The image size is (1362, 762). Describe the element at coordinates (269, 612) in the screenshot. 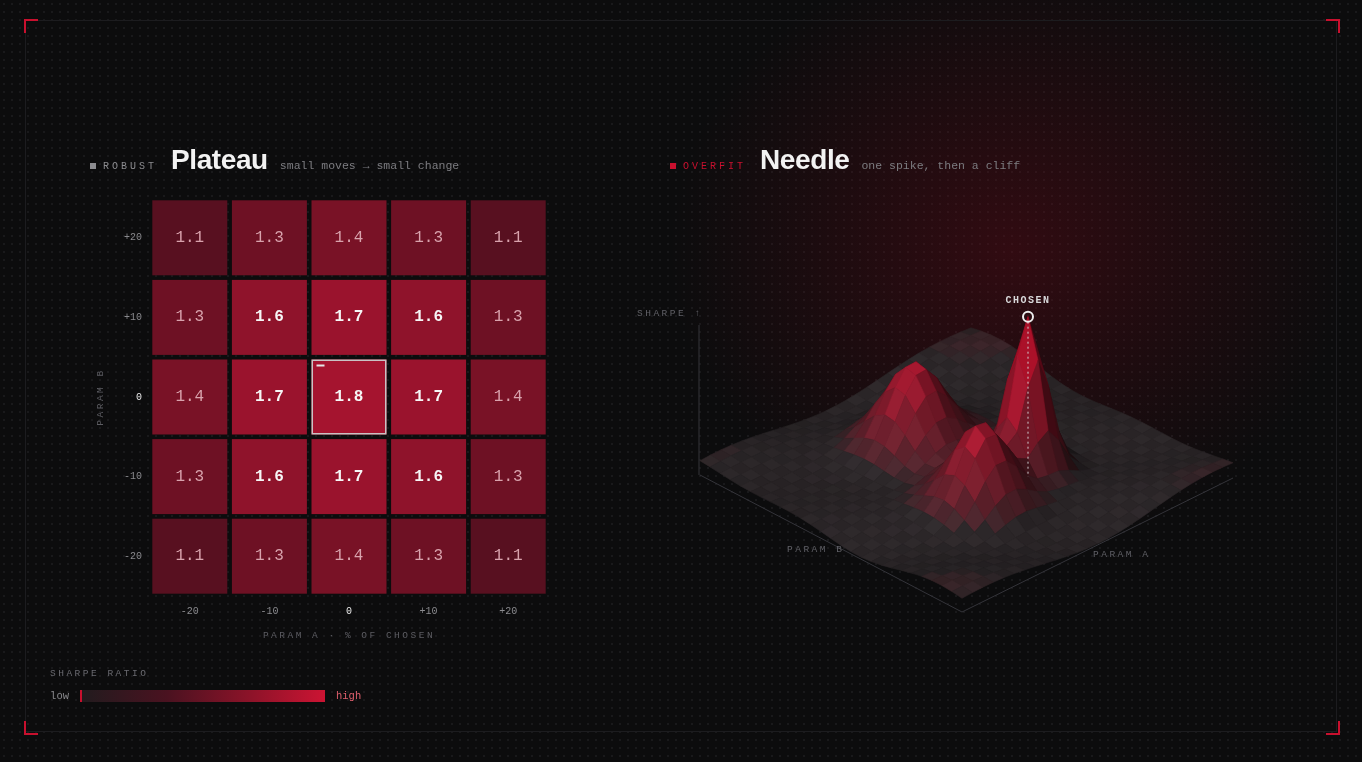

I see `x-tick-label: -10` at that location.